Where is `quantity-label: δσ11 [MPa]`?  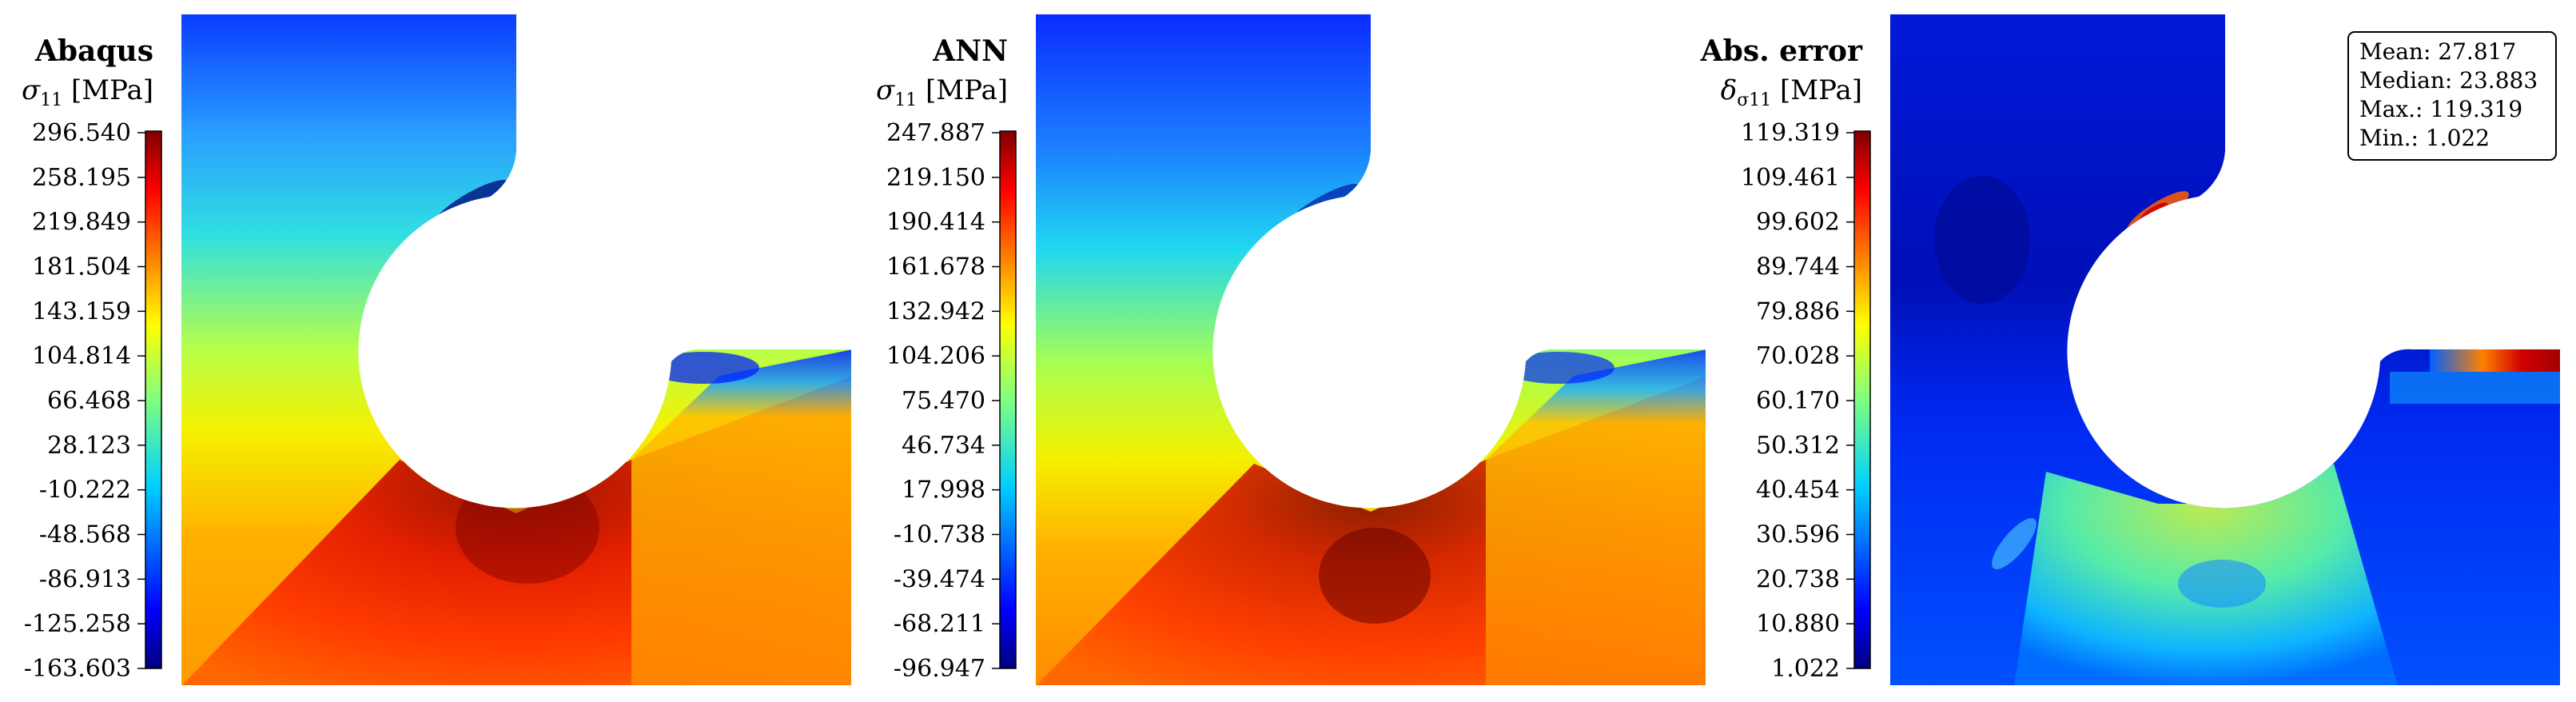
quantity-label: δσ11 [MPa] is located at coordinates (1791, 92).